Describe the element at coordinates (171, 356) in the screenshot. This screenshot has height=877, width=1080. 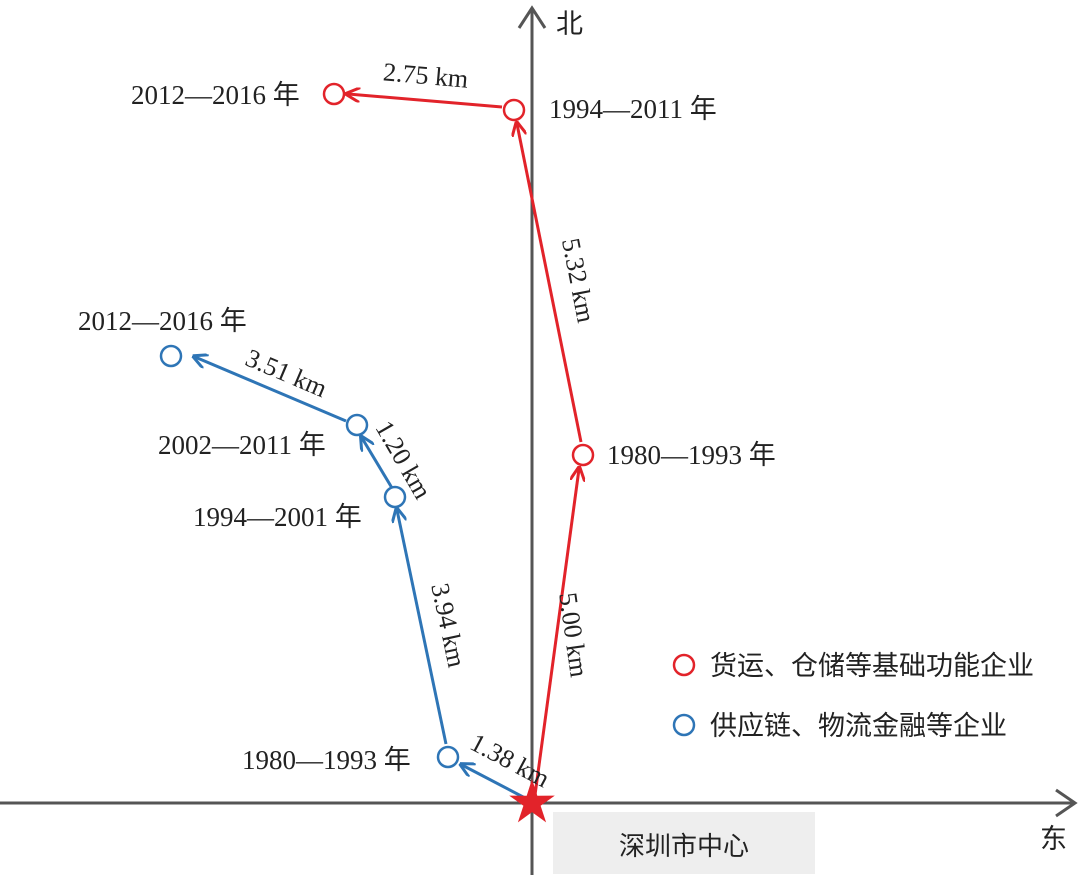
I see `supply-point-2012` at that location.